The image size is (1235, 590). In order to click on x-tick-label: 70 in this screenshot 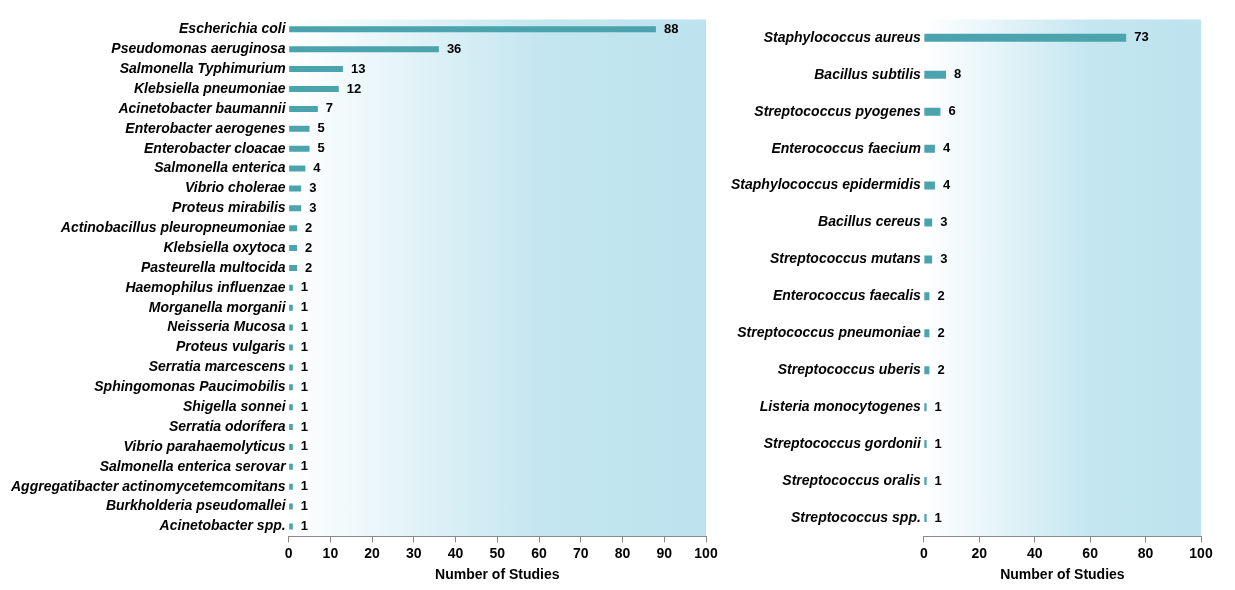, I will do `click(581, 552)`.